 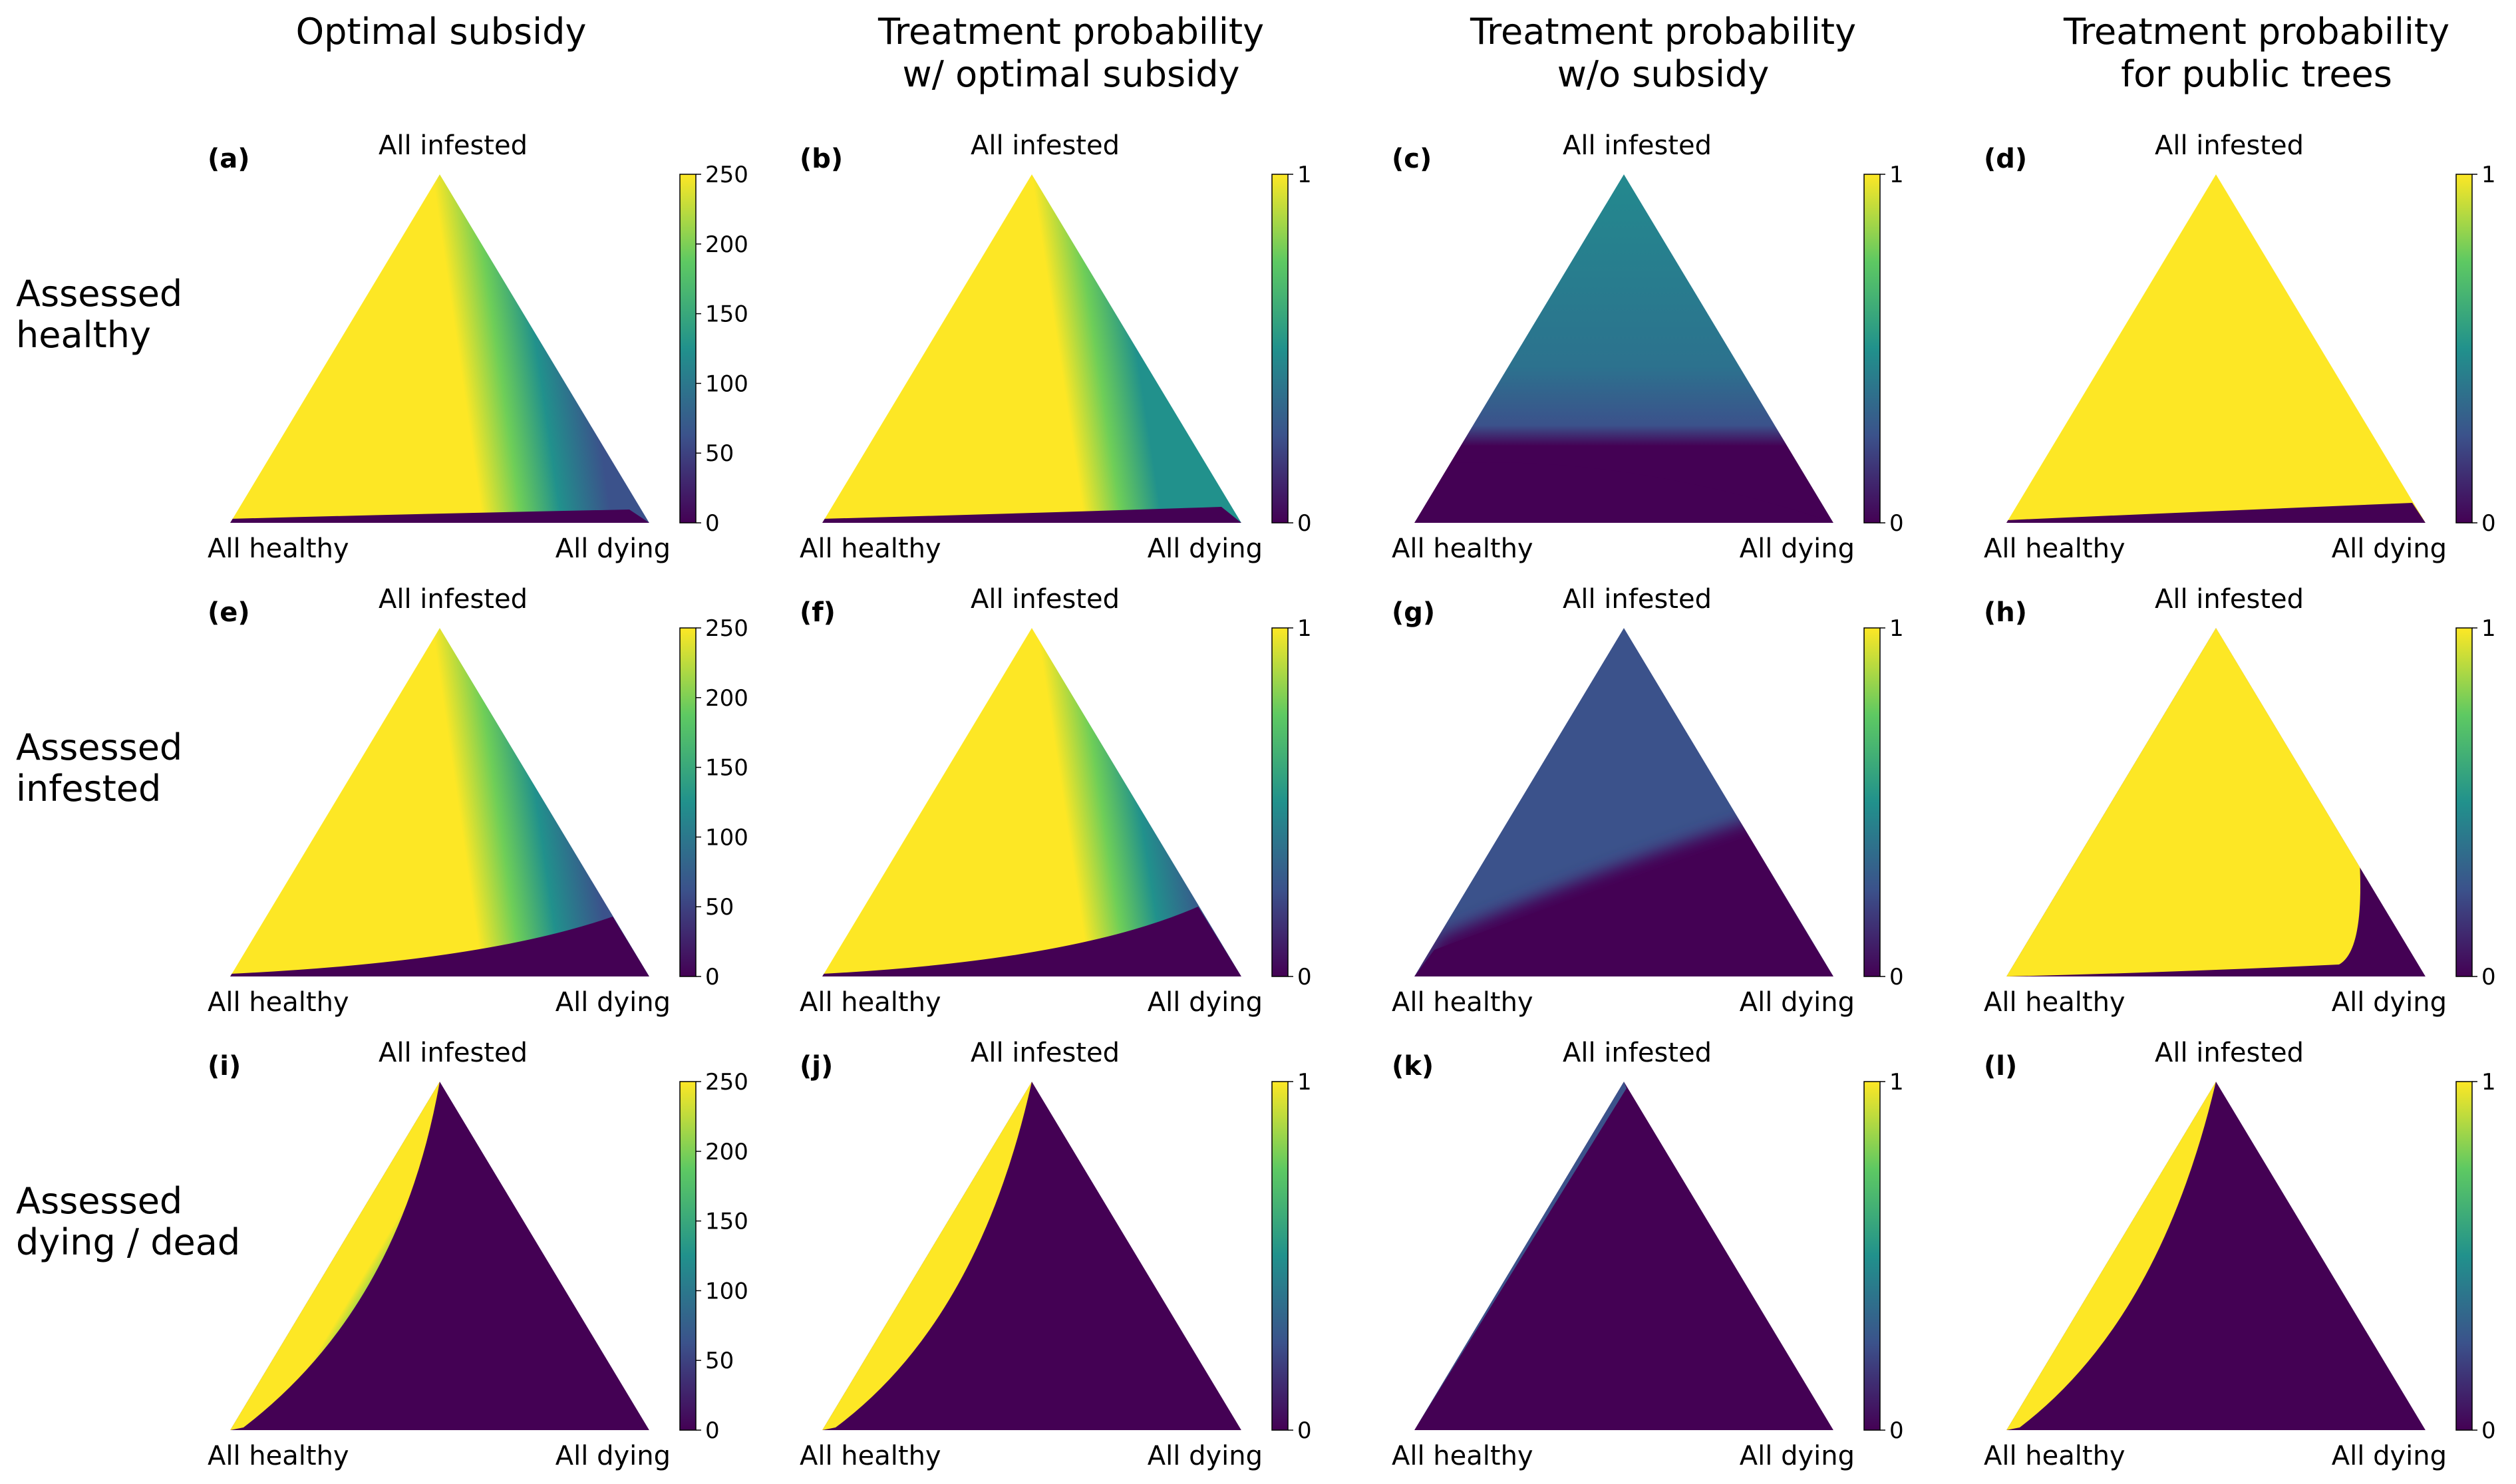 I want to click on colorbar-tick-label: 100, so click(x=726, y=384).